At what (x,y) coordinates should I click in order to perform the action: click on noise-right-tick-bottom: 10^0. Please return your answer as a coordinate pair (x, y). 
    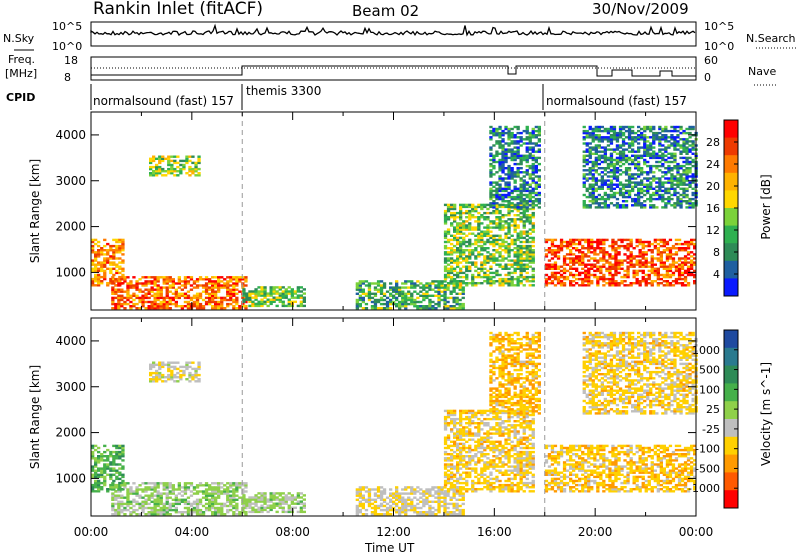
    Looking at the image, I should click on (719, 46).